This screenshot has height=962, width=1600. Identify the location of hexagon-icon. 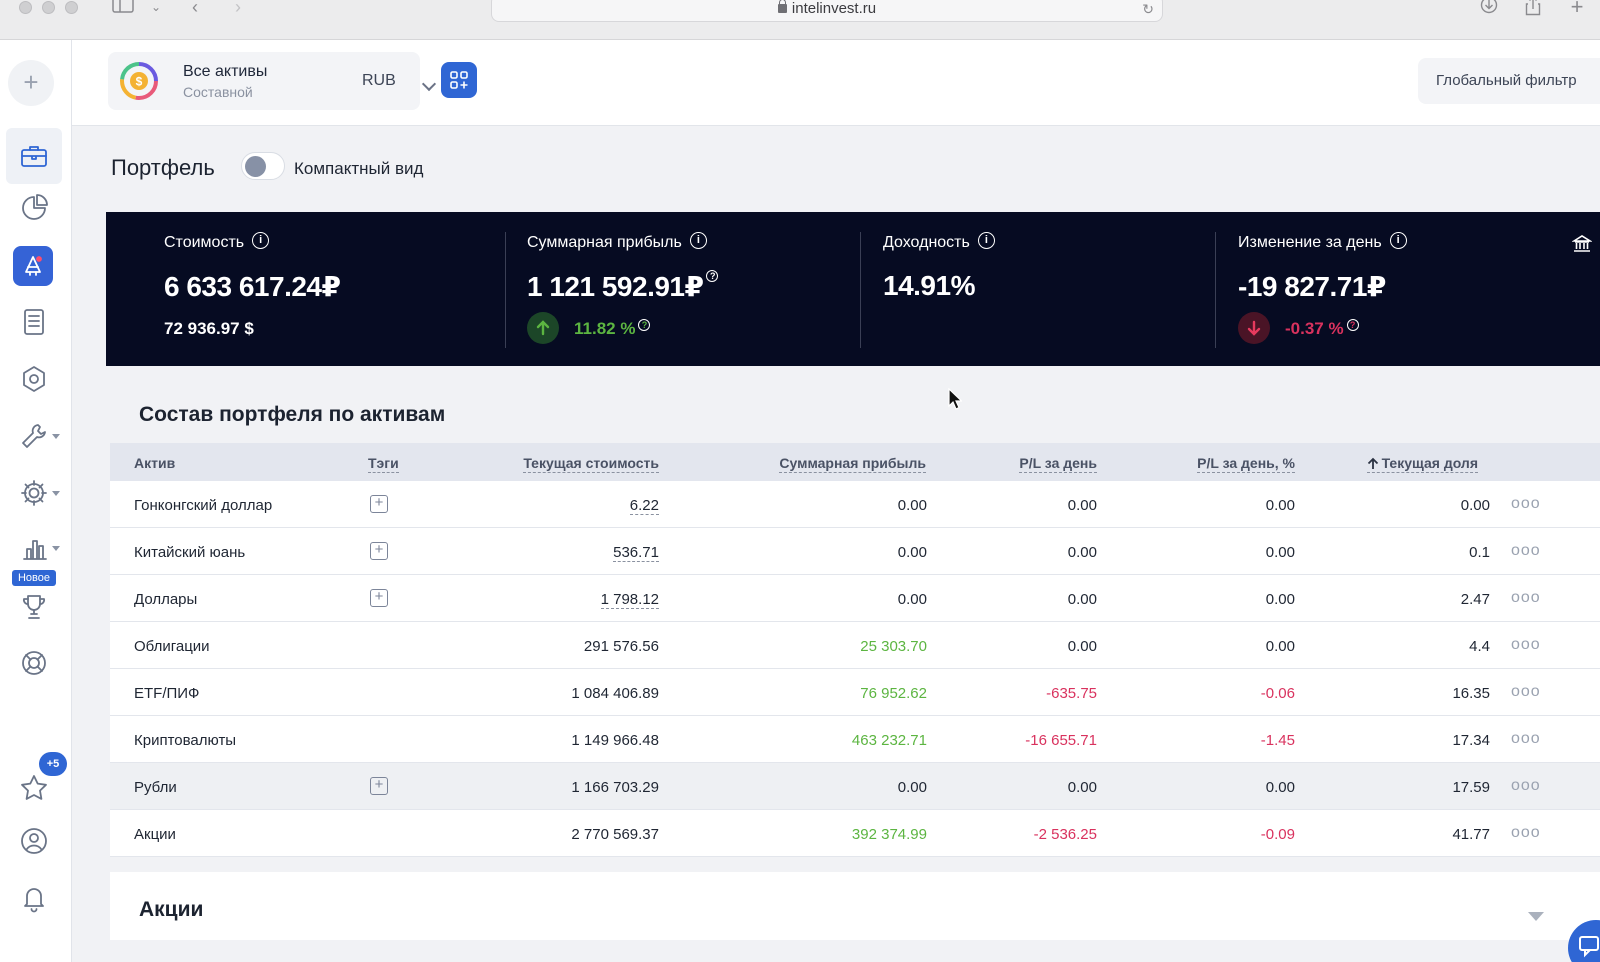
(34, 379).